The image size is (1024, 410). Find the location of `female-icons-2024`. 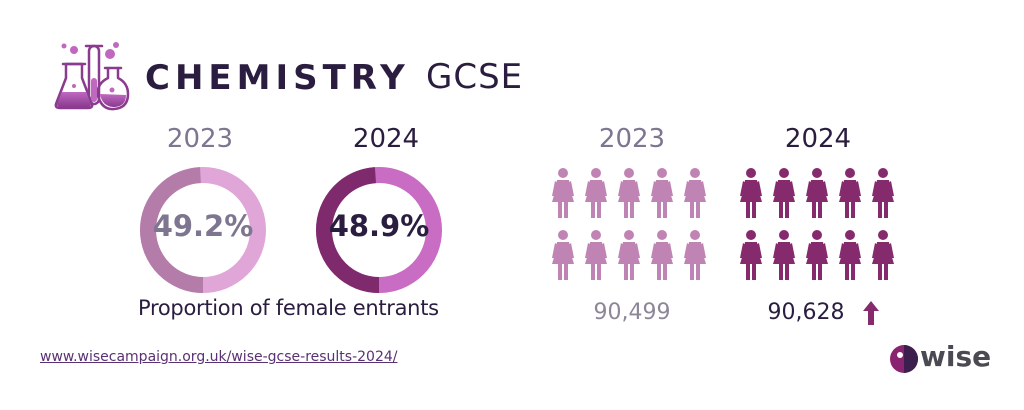

female-icons-2024 is located at coordinates (817, 224).